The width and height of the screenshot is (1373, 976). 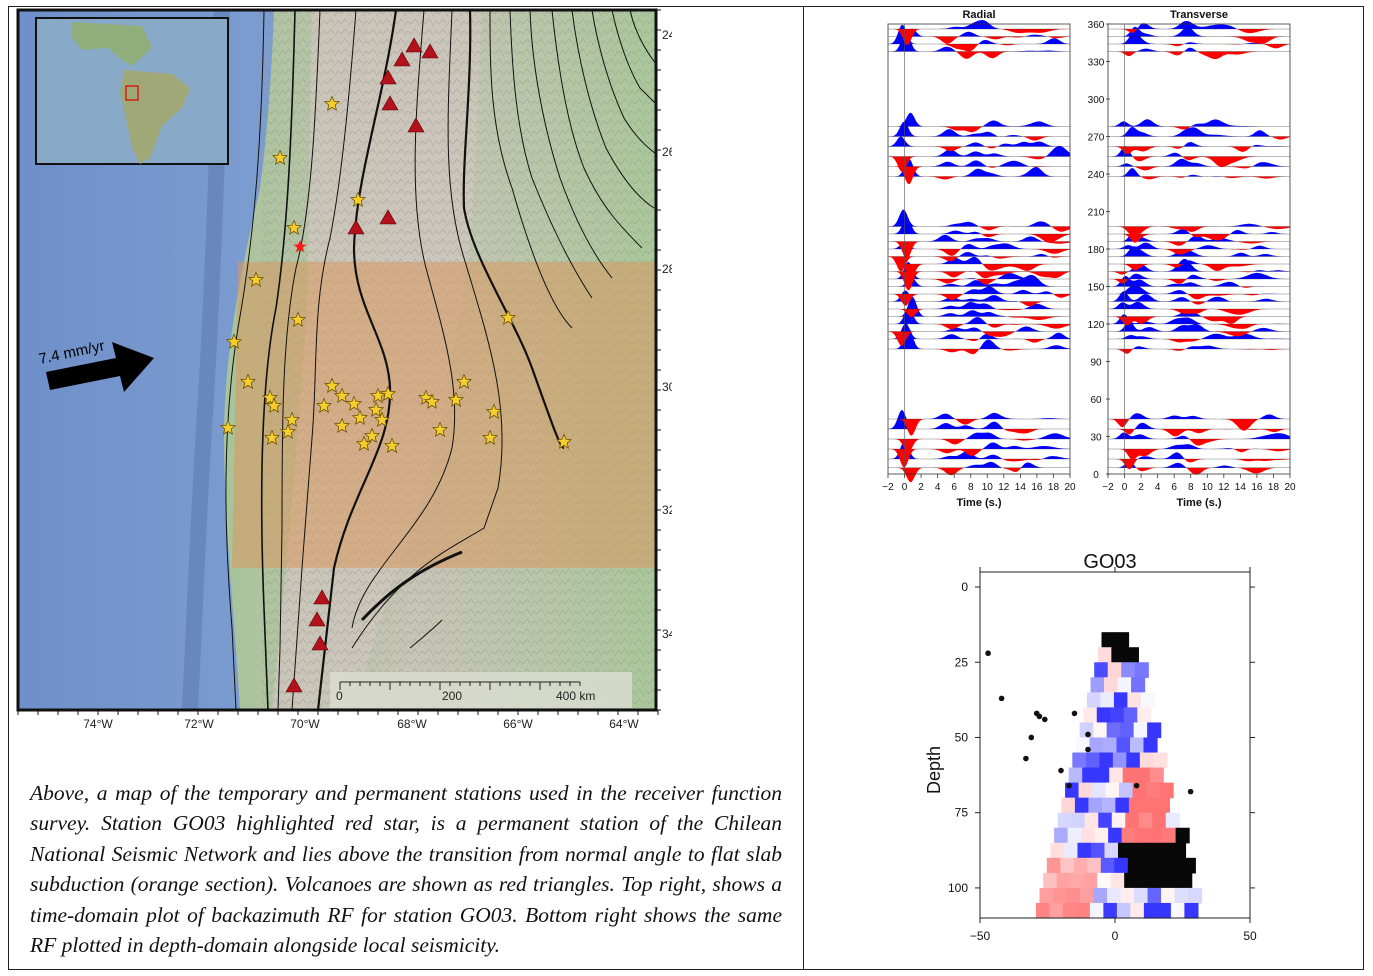 I want to click on lat-label: 30°S, so click(x=667, y=387).